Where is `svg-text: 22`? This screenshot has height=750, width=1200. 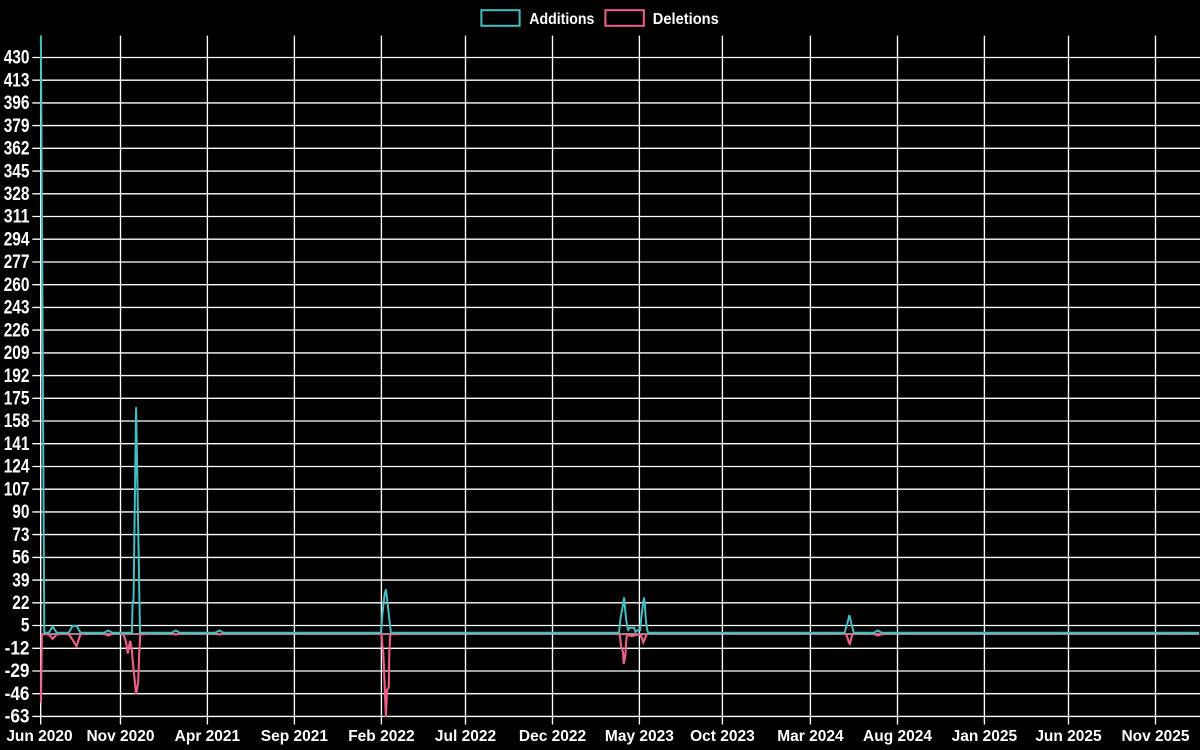
svg-text: 22 is located at coordinates (20, 603).